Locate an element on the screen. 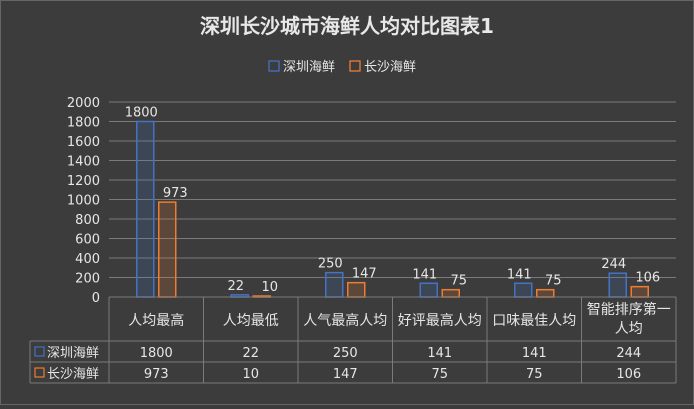 The image size is (694, 409). table-cell-1-4: 141 is located at coordinates (439, 353).